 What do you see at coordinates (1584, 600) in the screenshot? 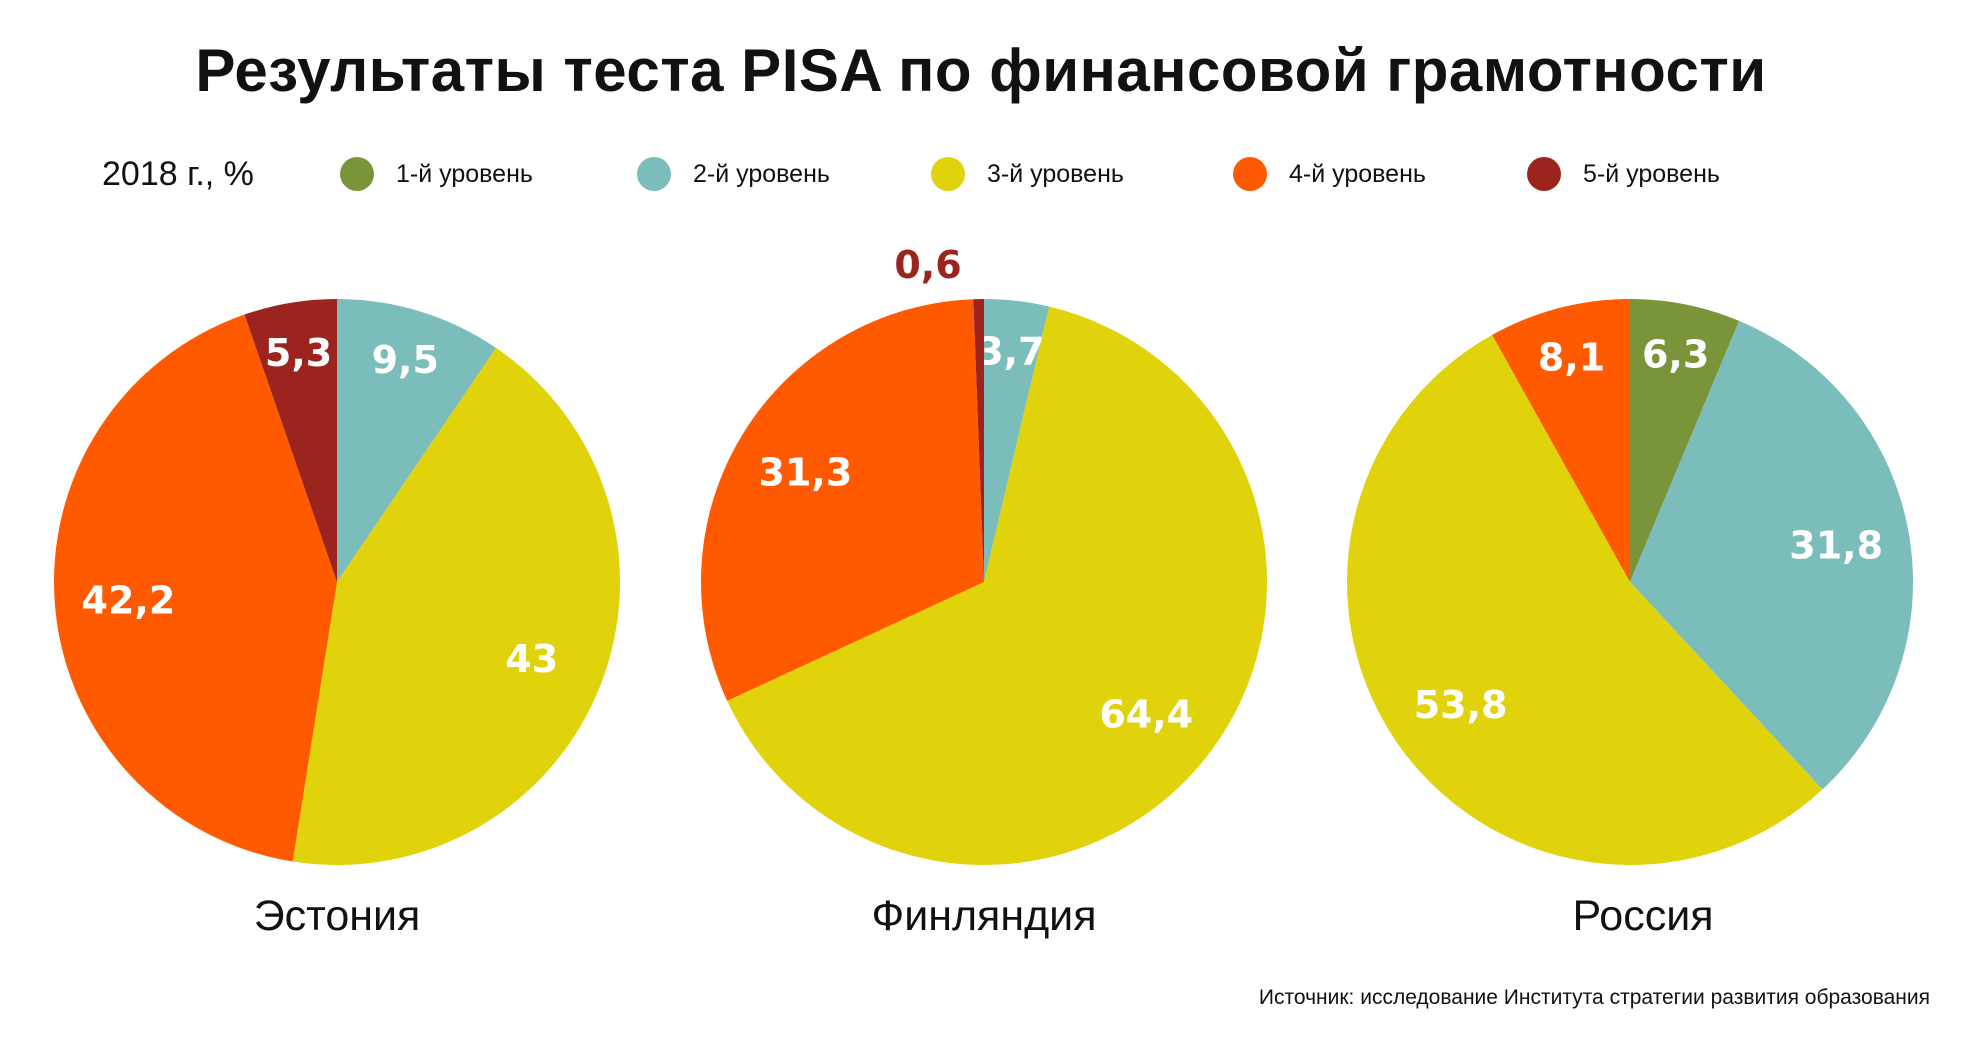
I see `pie-slice-russia-l3` at bounding box center [1584, 600].